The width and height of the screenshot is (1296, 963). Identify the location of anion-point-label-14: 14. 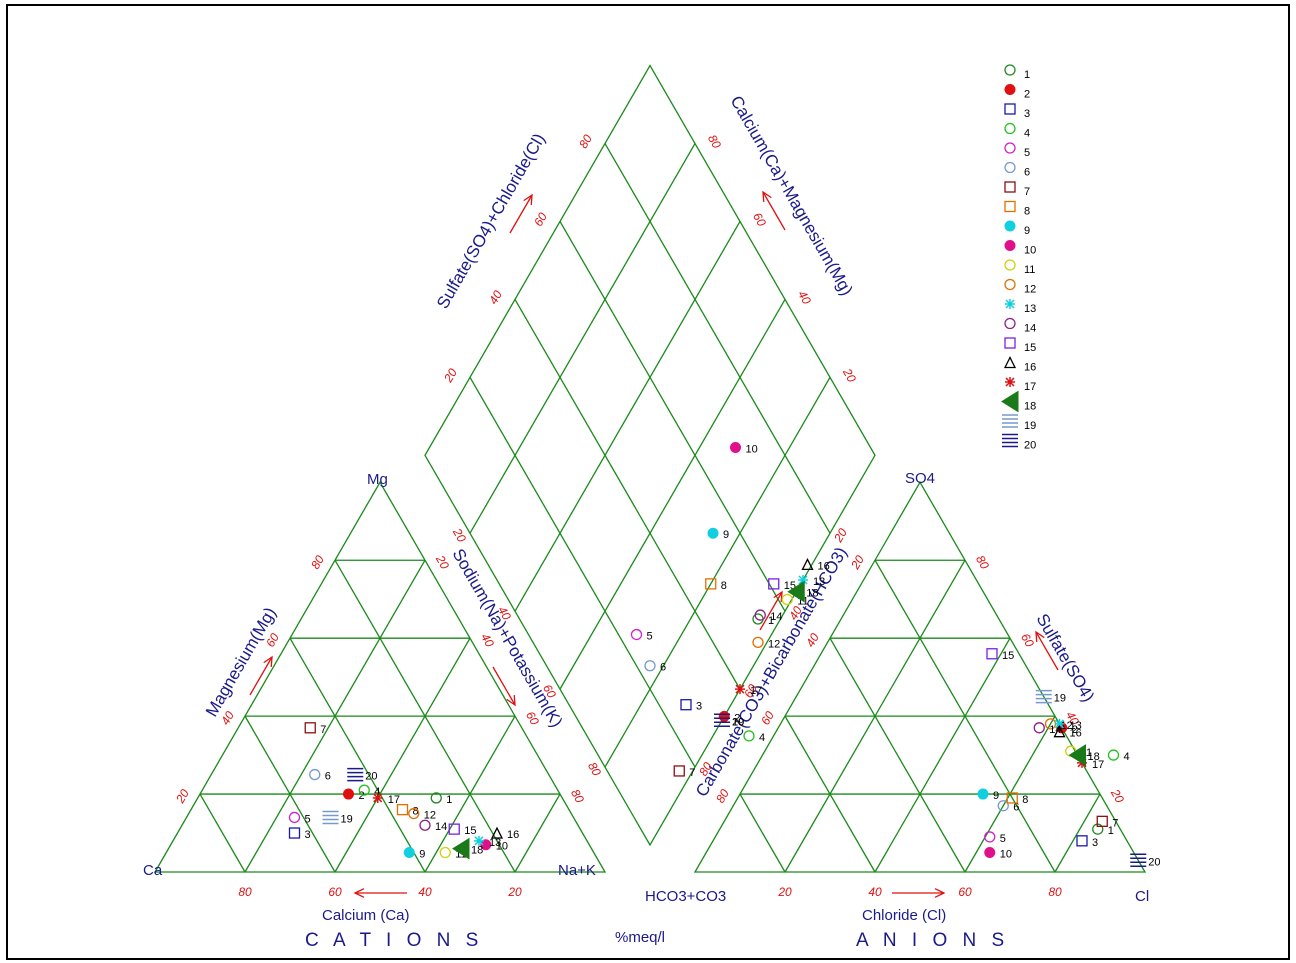
(1055, 730).